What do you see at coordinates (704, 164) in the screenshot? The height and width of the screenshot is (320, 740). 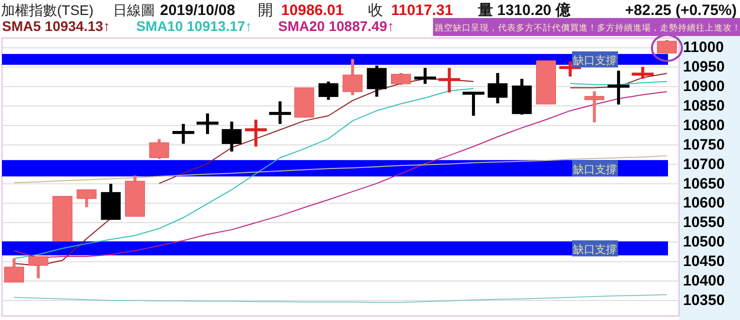 I see `y-tick-label: 10700` at bounding box center [704, 164].